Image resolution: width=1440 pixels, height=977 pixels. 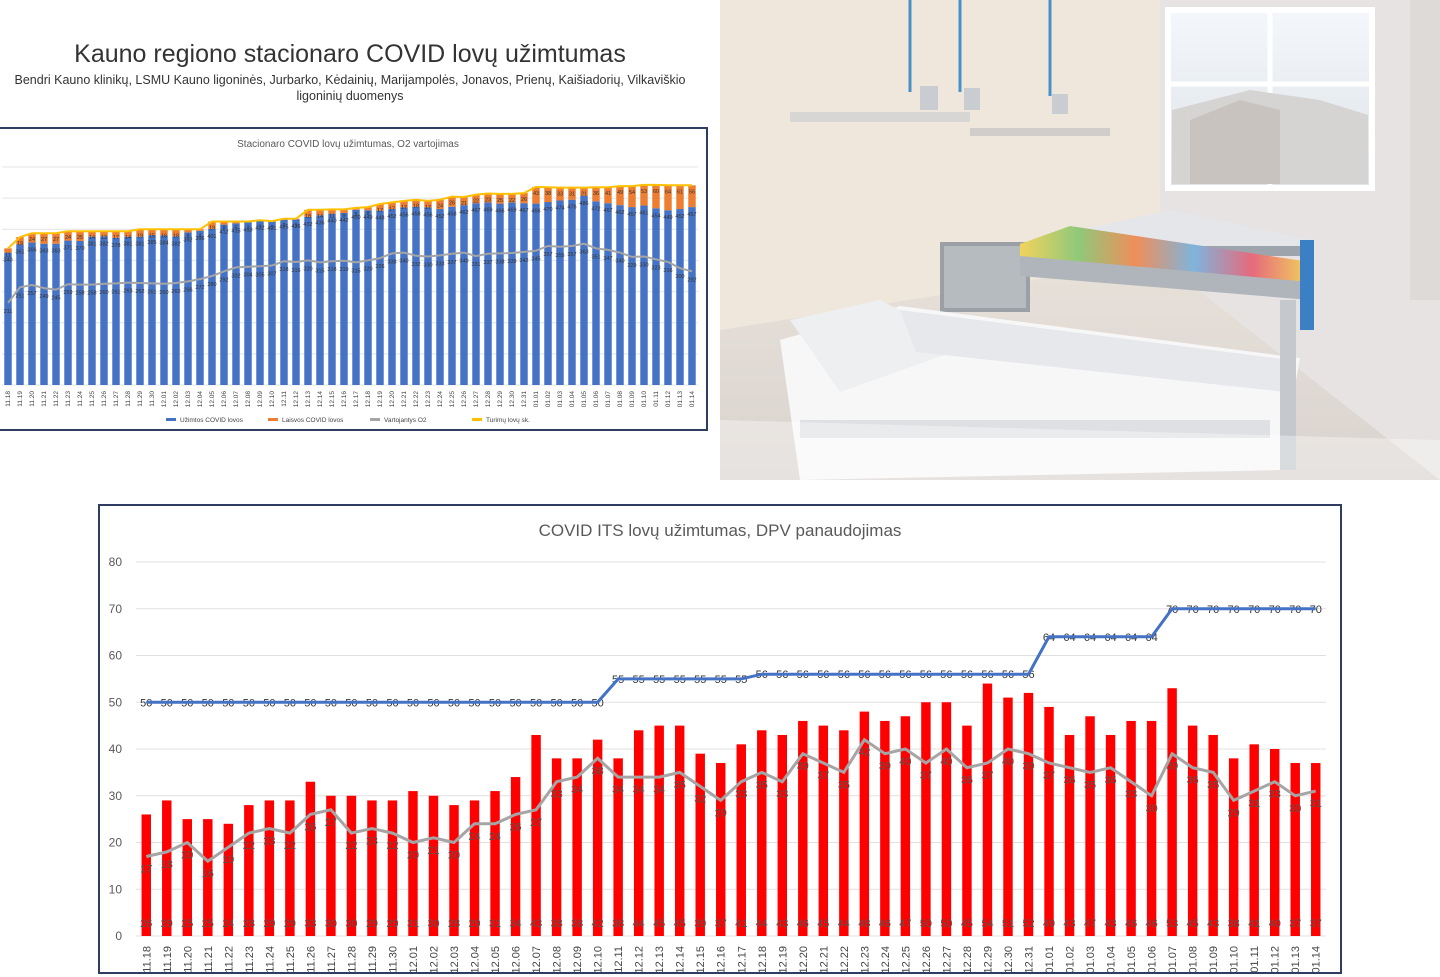 I want to click on data-label-o2: 249, so click(x=43, y=297).